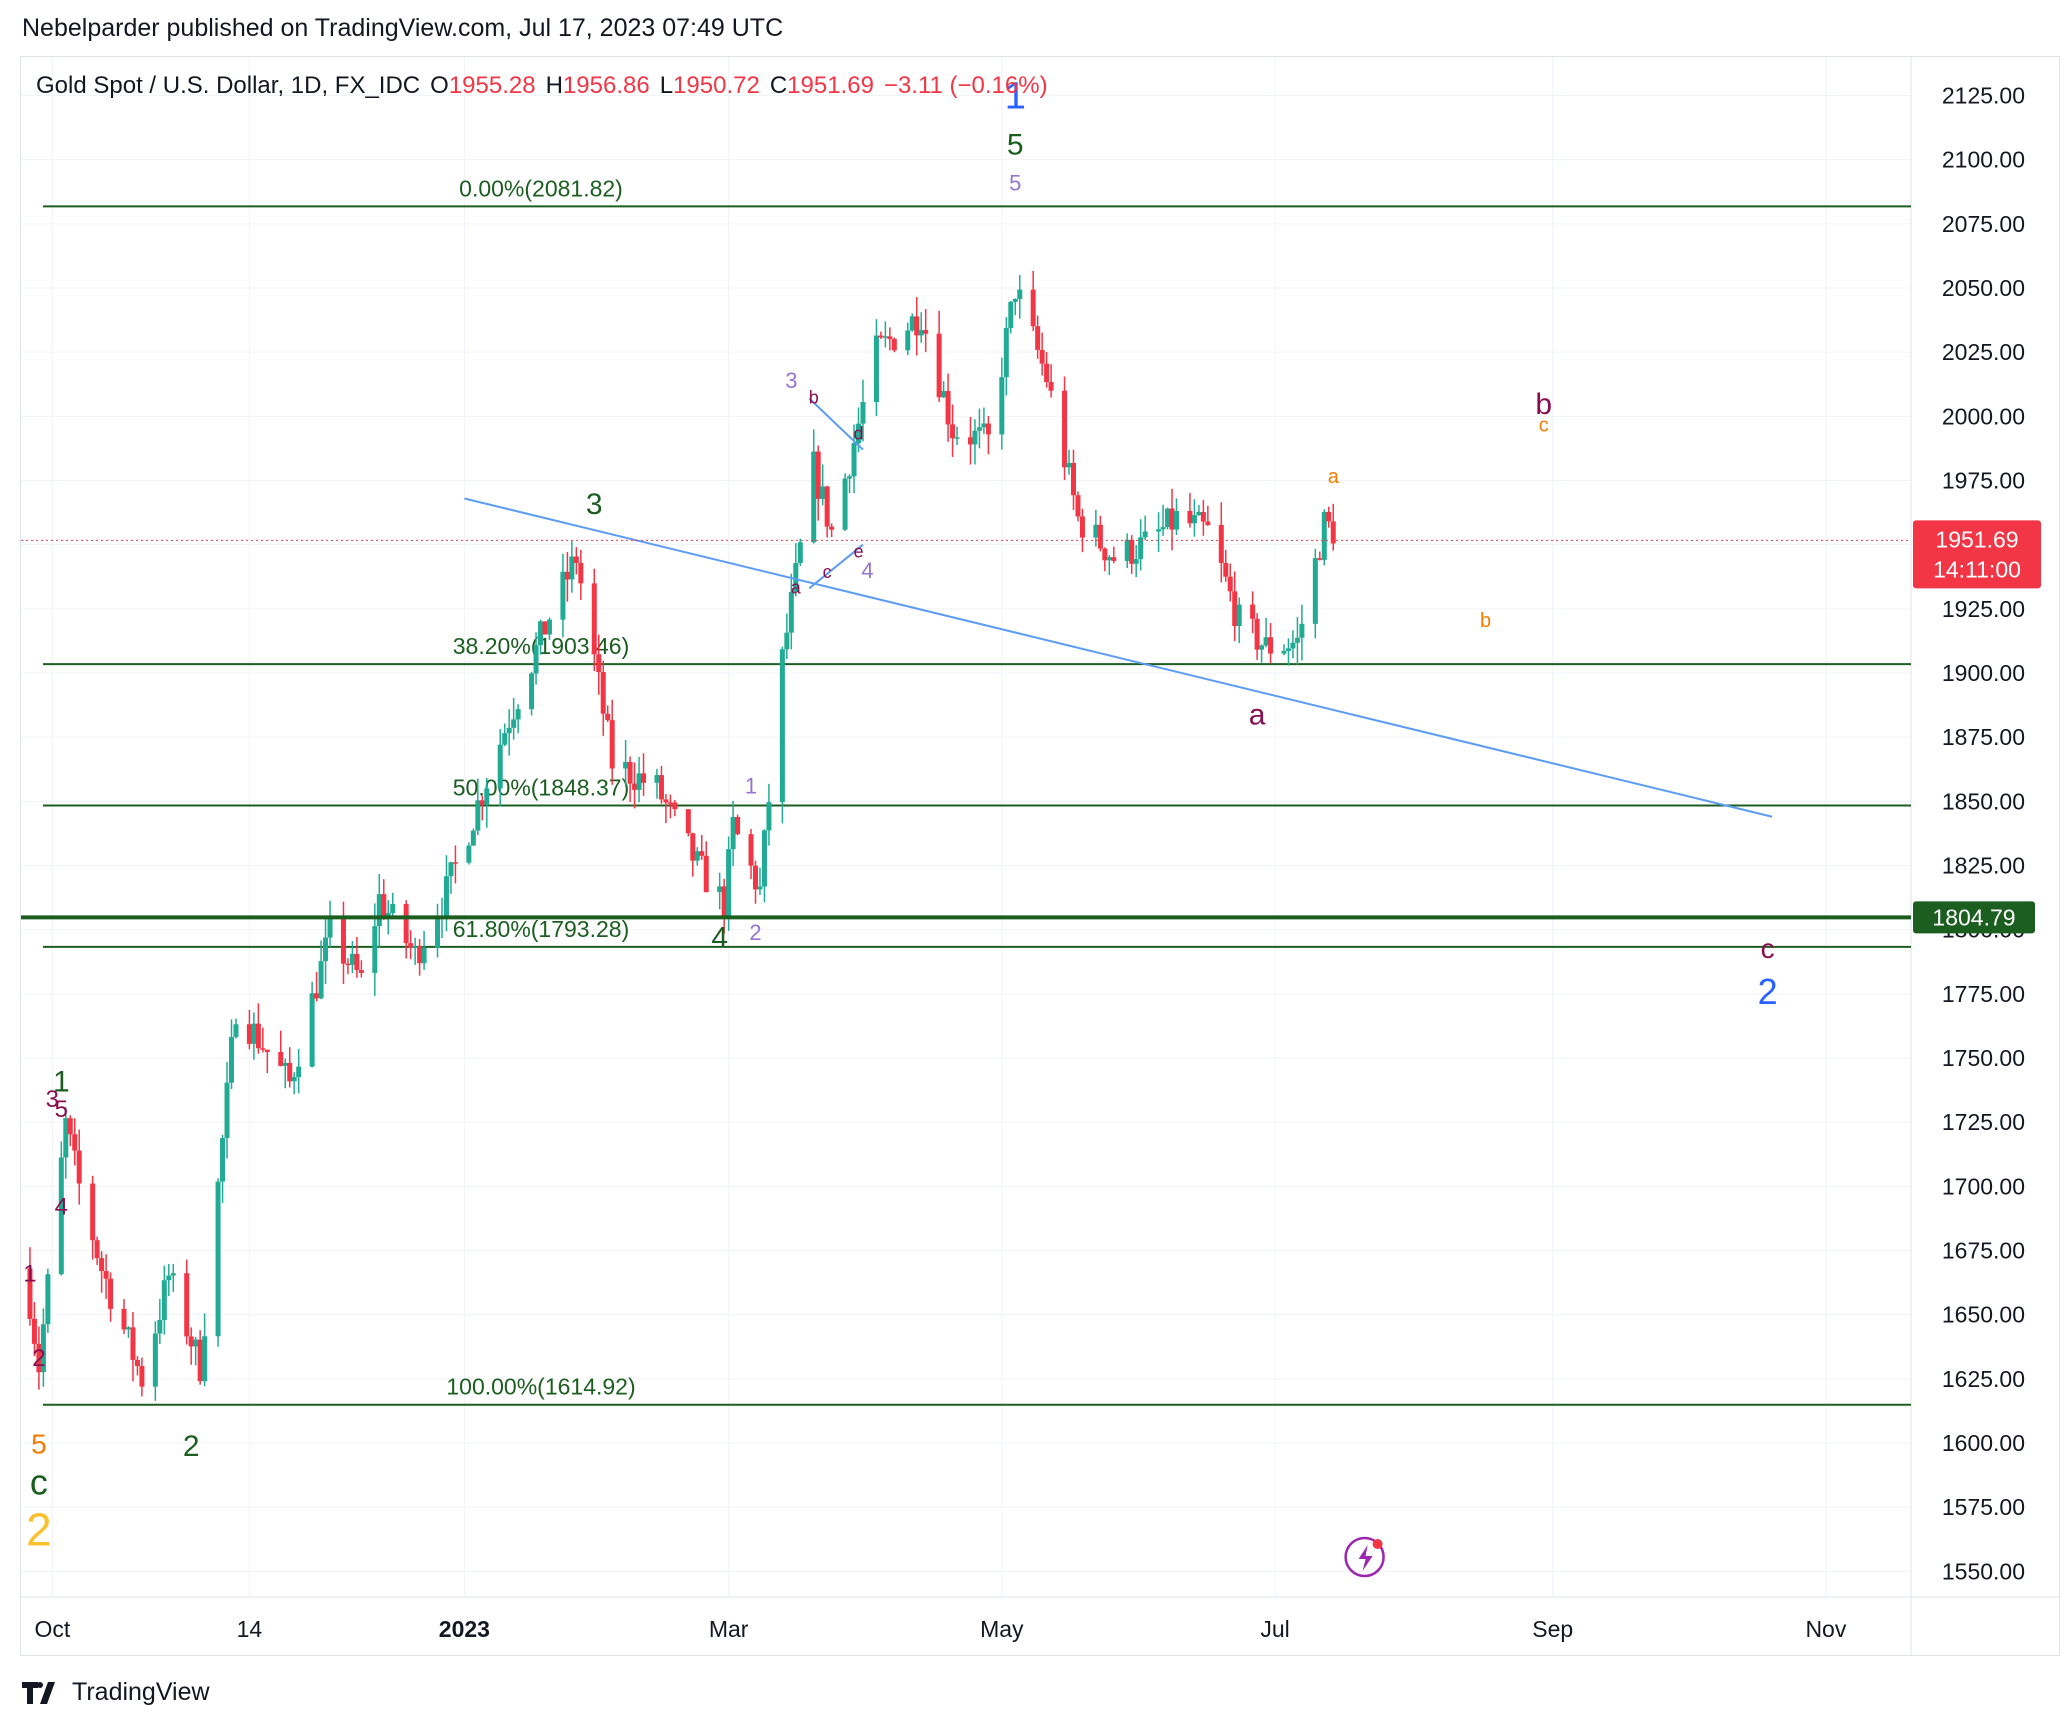  I want to click on last-price-badge, so click(1977, 554).